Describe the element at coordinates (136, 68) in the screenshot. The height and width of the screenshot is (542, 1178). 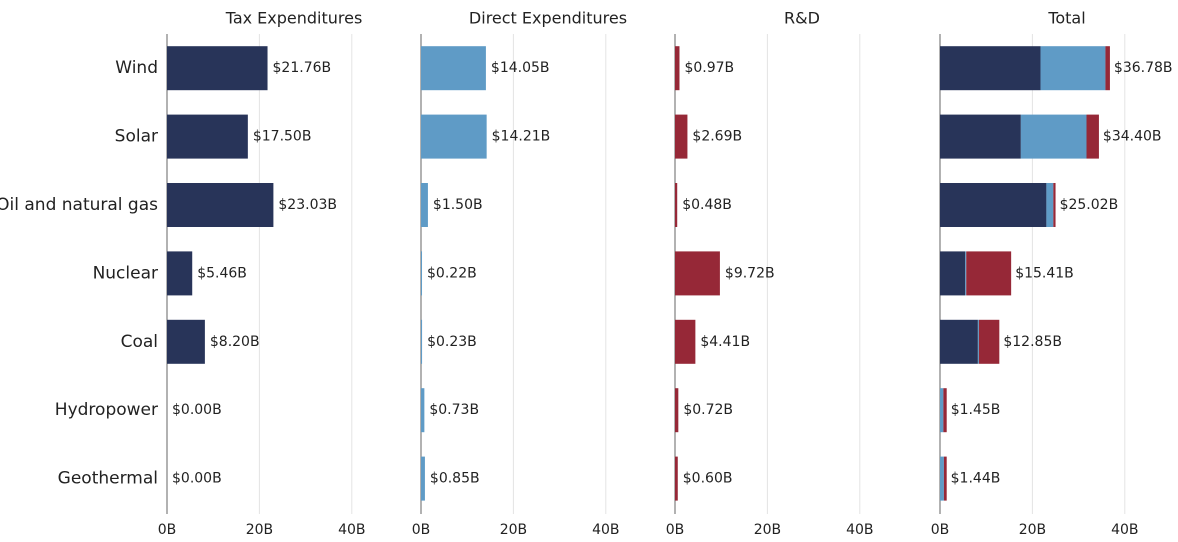
I see `category-label: Wind` at that location.